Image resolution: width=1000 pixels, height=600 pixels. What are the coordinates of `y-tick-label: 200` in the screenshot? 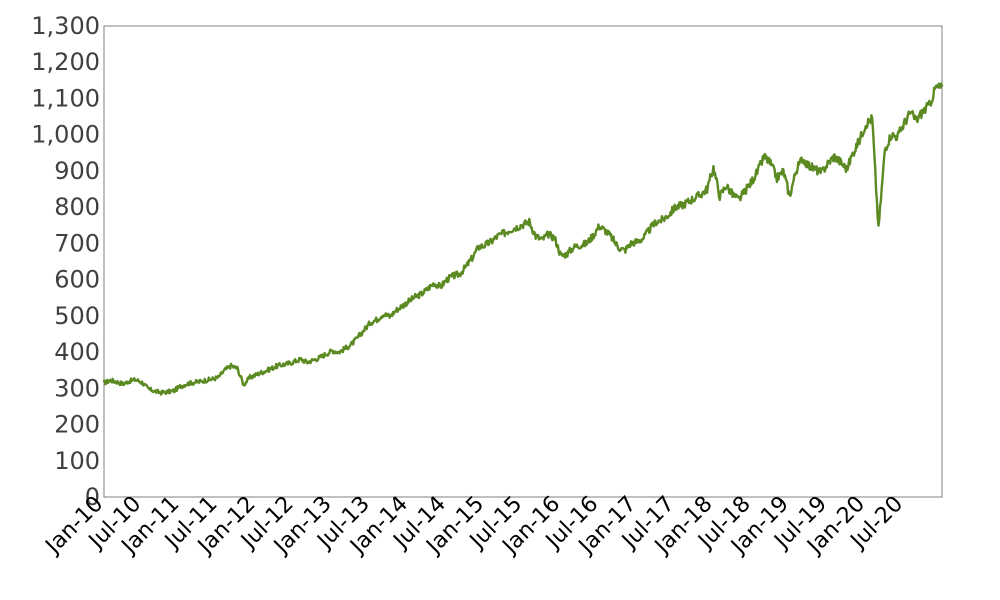 It's located at (77, 425).